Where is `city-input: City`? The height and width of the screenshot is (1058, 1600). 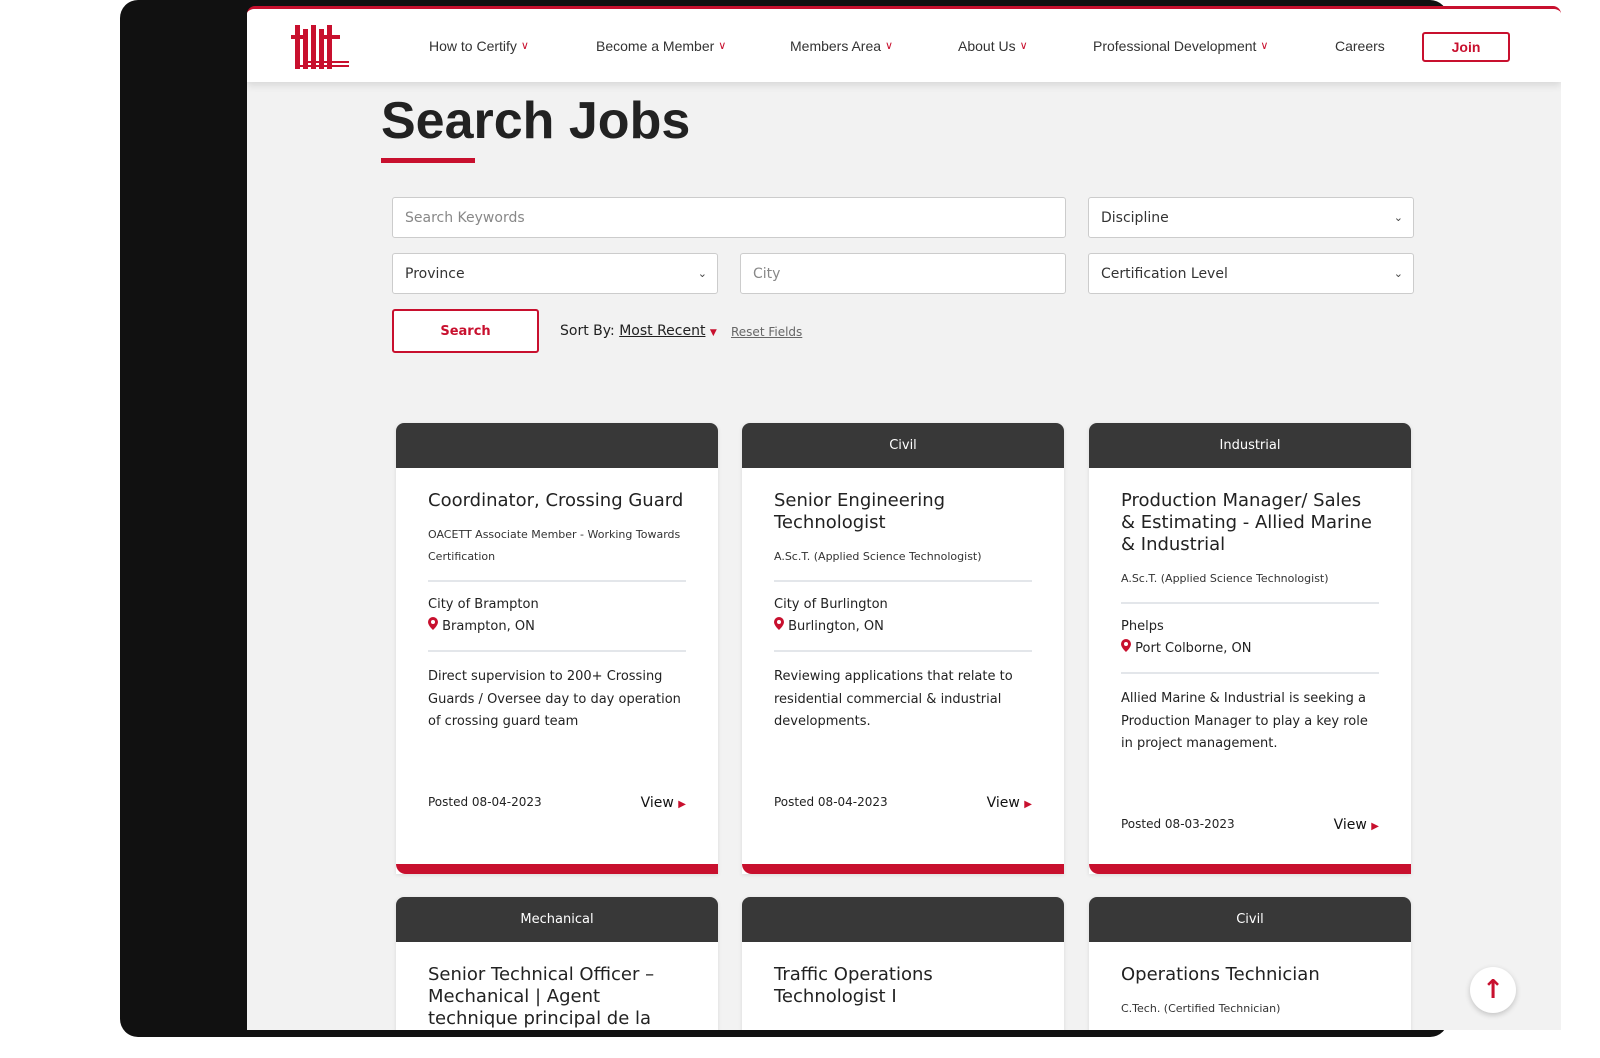 city-input: City is located at coordinates (903, 273).